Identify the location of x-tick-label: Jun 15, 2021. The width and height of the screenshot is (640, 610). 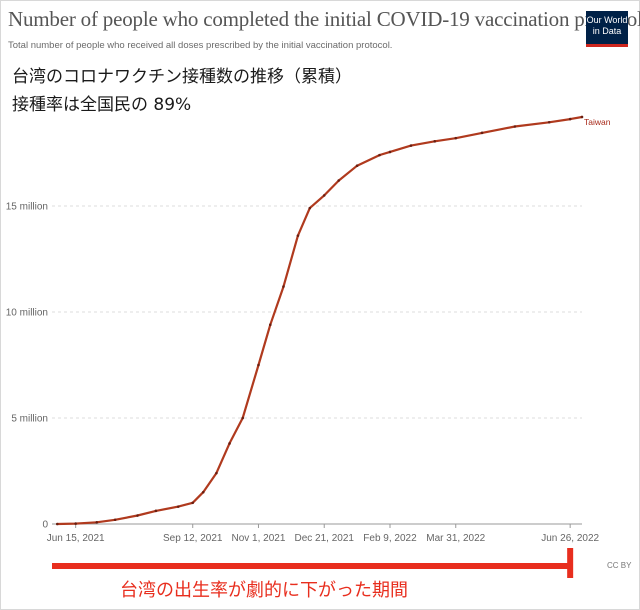
(76, 538).